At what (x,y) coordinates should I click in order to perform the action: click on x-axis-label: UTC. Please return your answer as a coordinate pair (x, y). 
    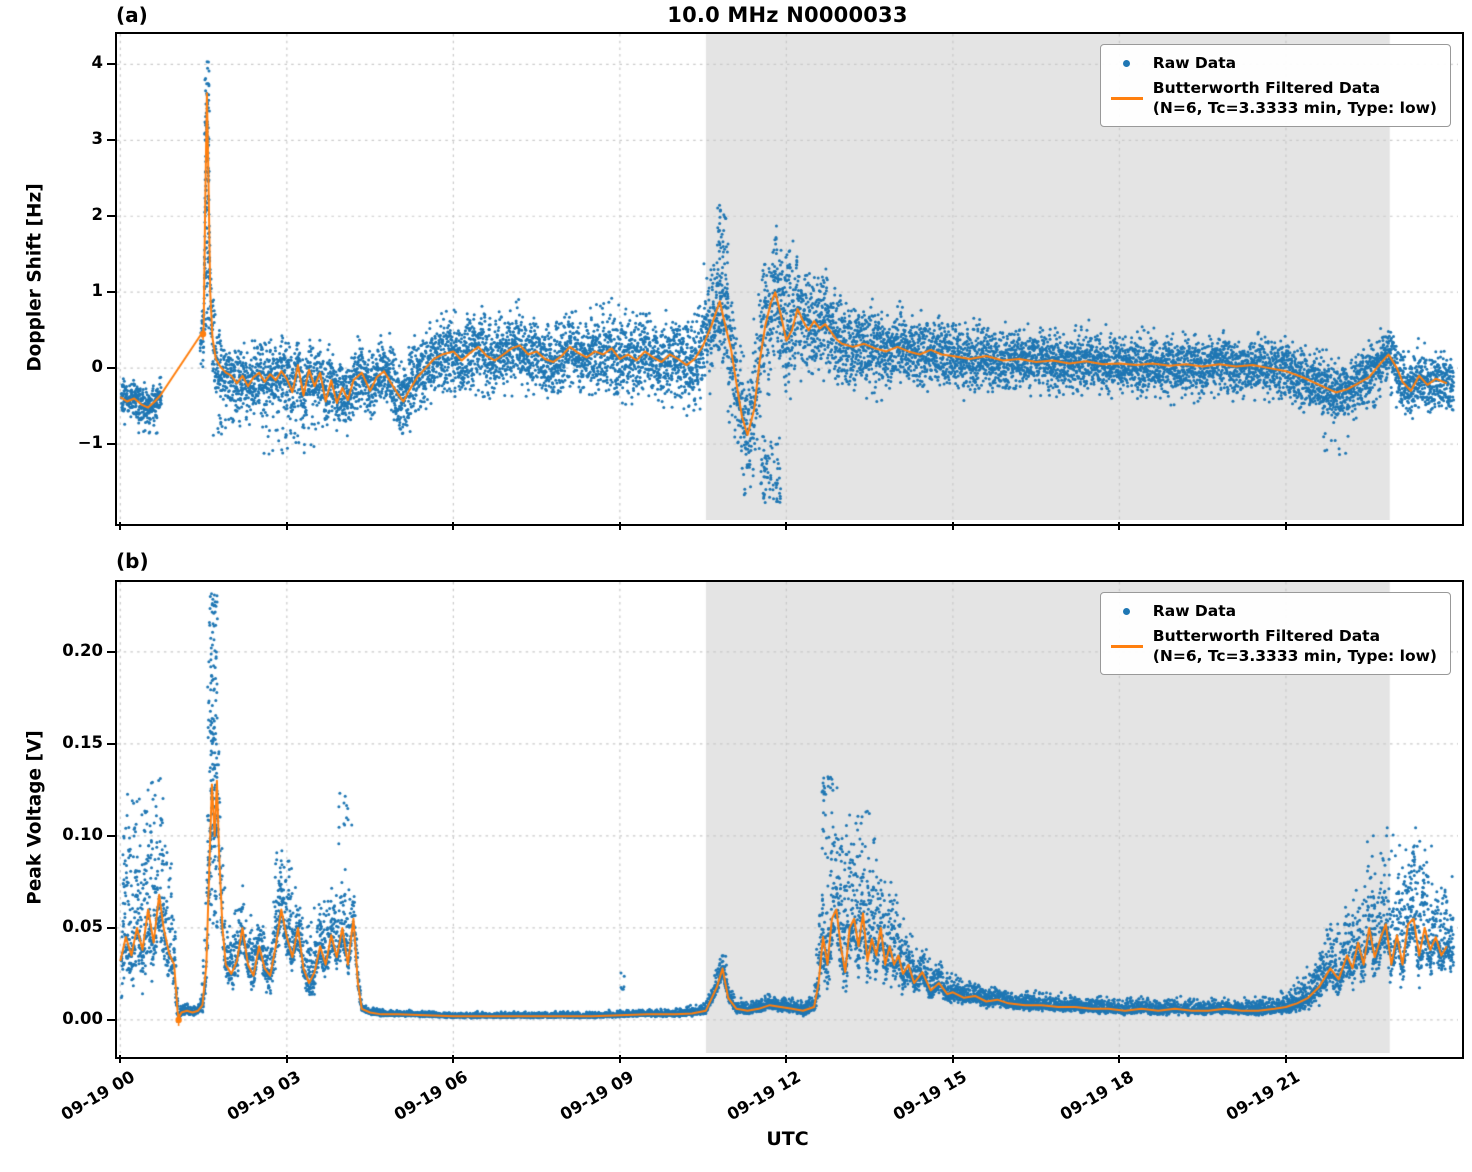
    Looking at the image, I should click on (787, 1139).